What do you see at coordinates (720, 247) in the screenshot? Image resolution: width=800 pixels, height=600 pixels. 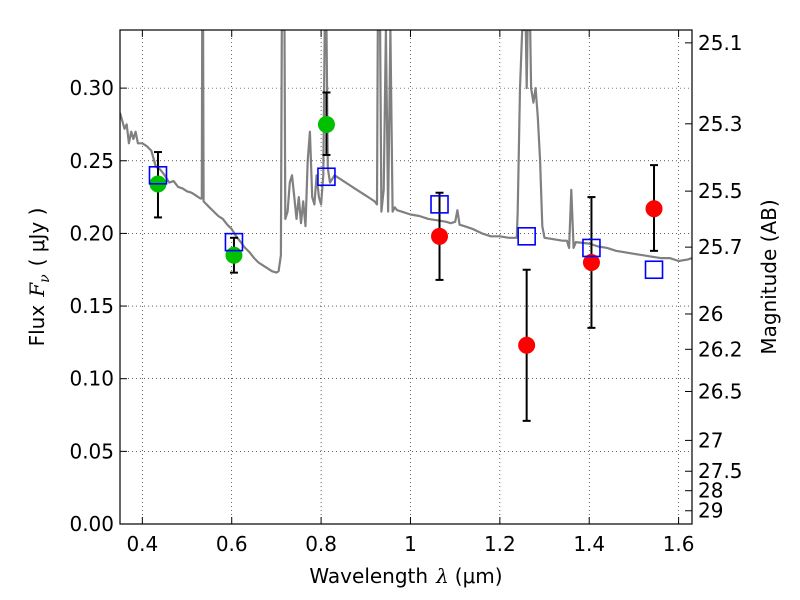 I see `y2-tick-label: 25.7` at bounding box center [720, 247].